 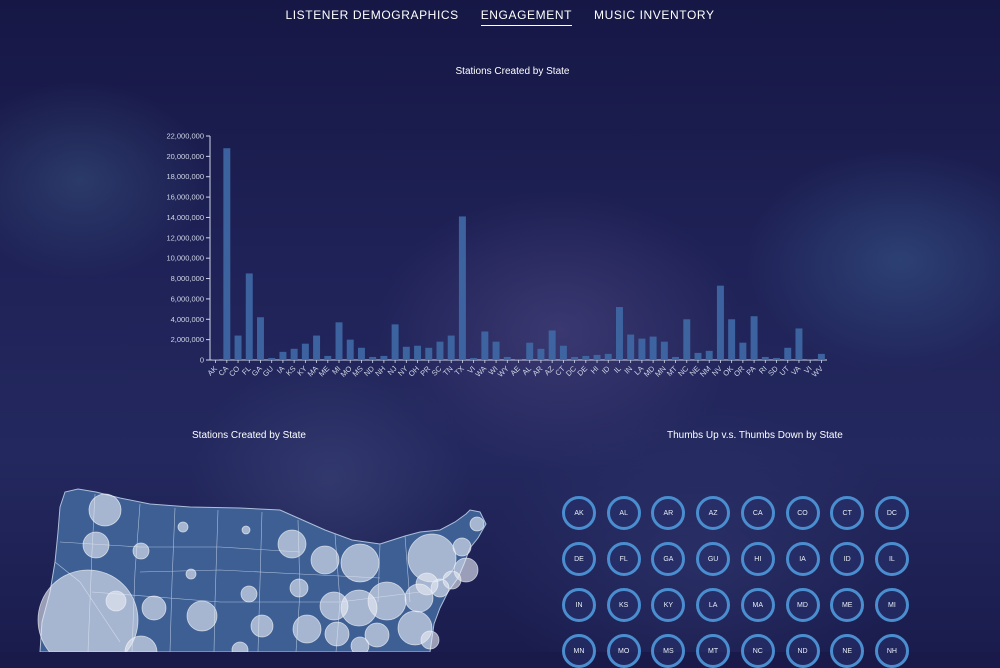 I want to click on bar-fl, so click(x=249, y=316).